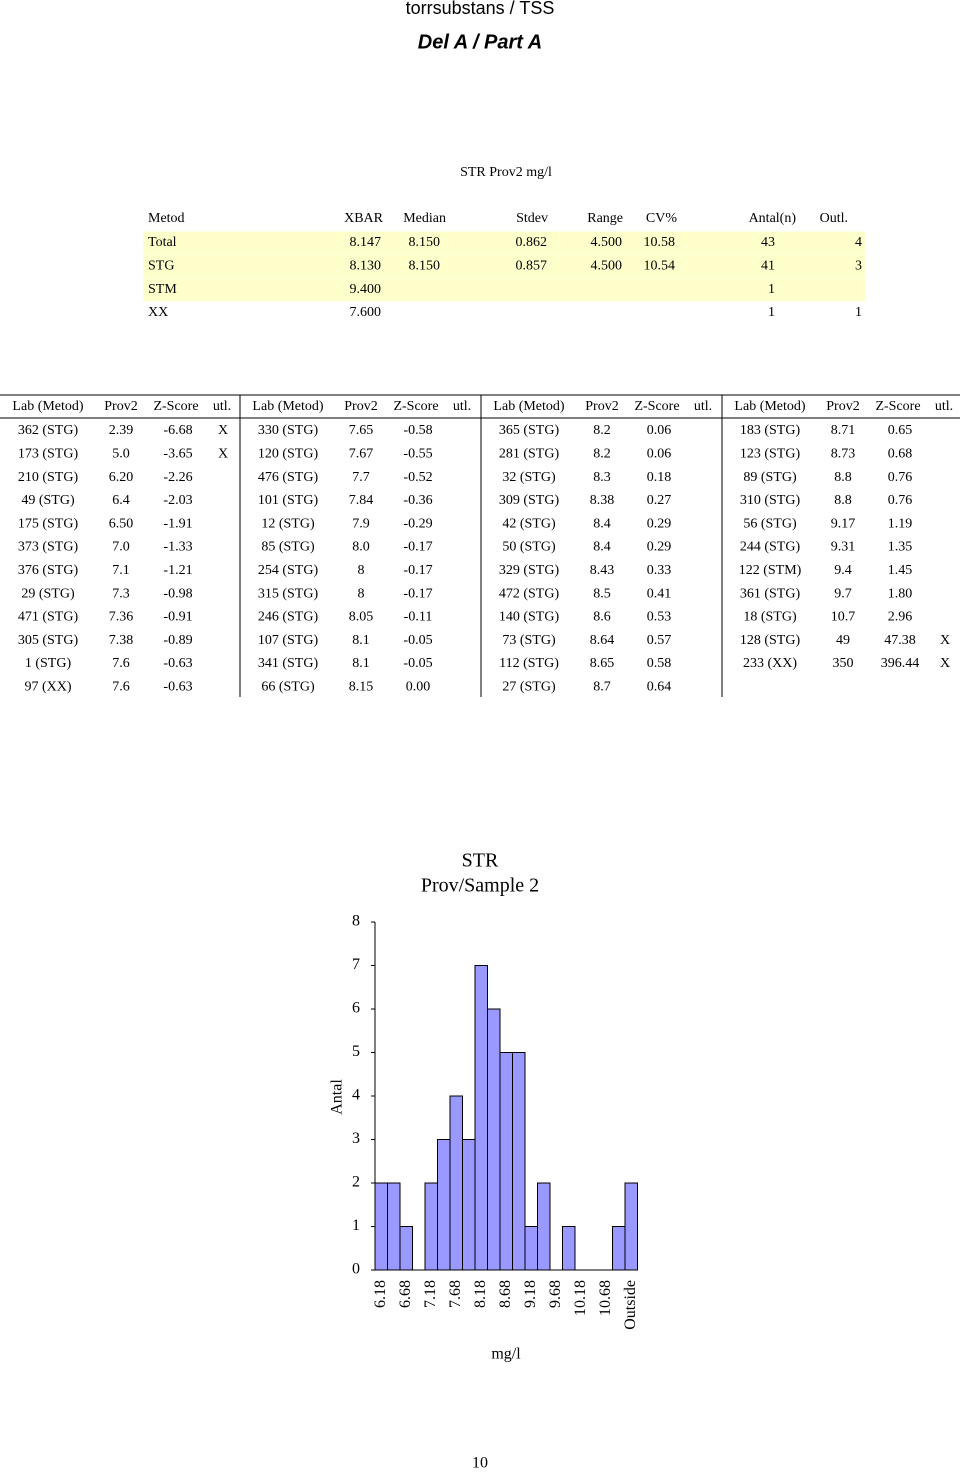 The image size is (960, 1474). Describe the element at coordinates (843, 547) in the screenshot. I see `table-cell: 9.31` at that location.